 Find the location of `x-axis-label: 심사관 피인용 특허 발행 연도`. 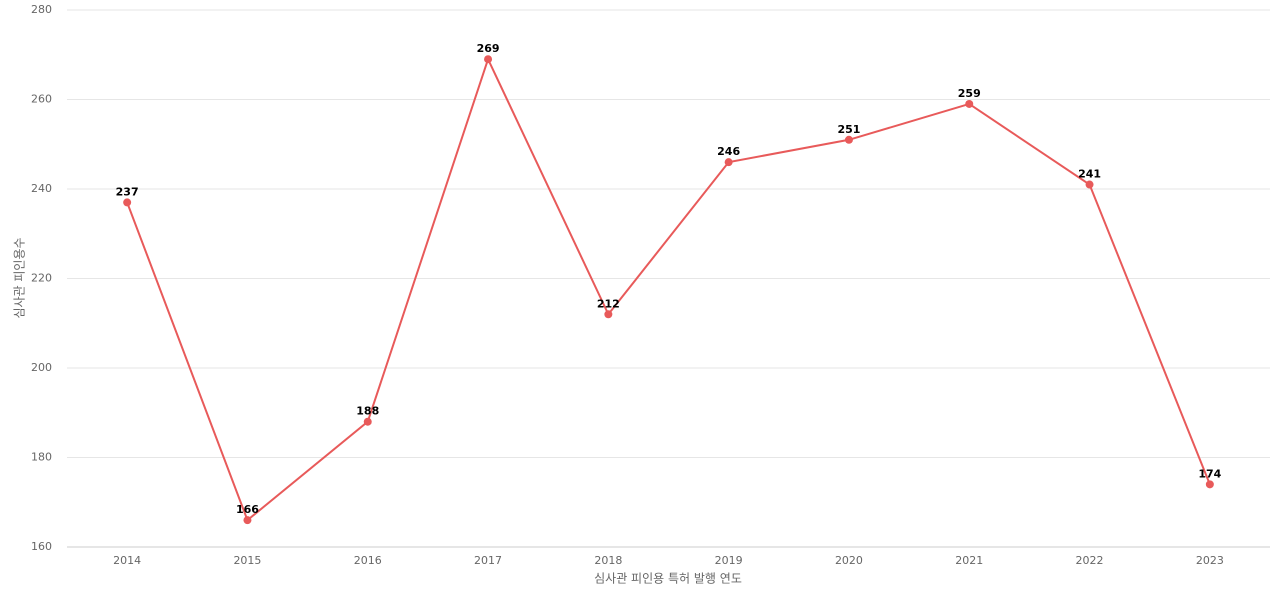

x-axis-label: 심사관 피인용 특허 발행 연도 is located at coordinates (668, 578).